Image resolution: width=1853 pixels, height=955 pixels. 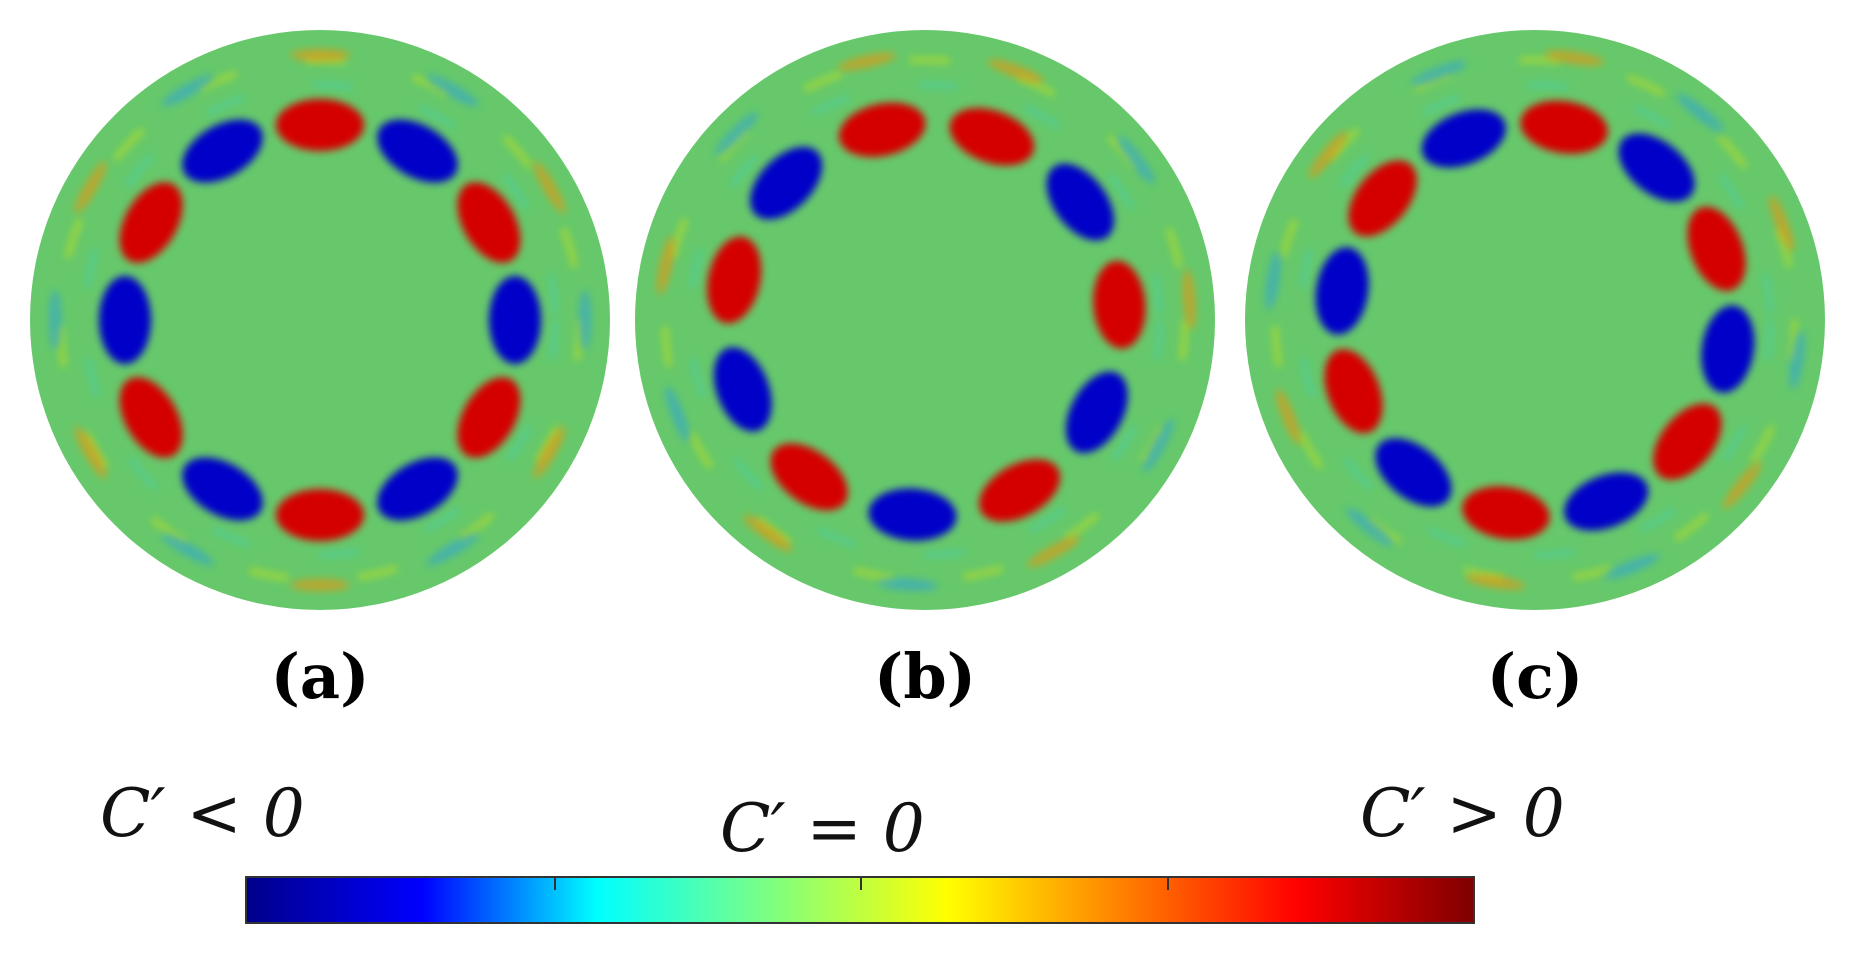 I want to click on colorbar-label-zero: C′ = 0, so click(x=822, y=828).